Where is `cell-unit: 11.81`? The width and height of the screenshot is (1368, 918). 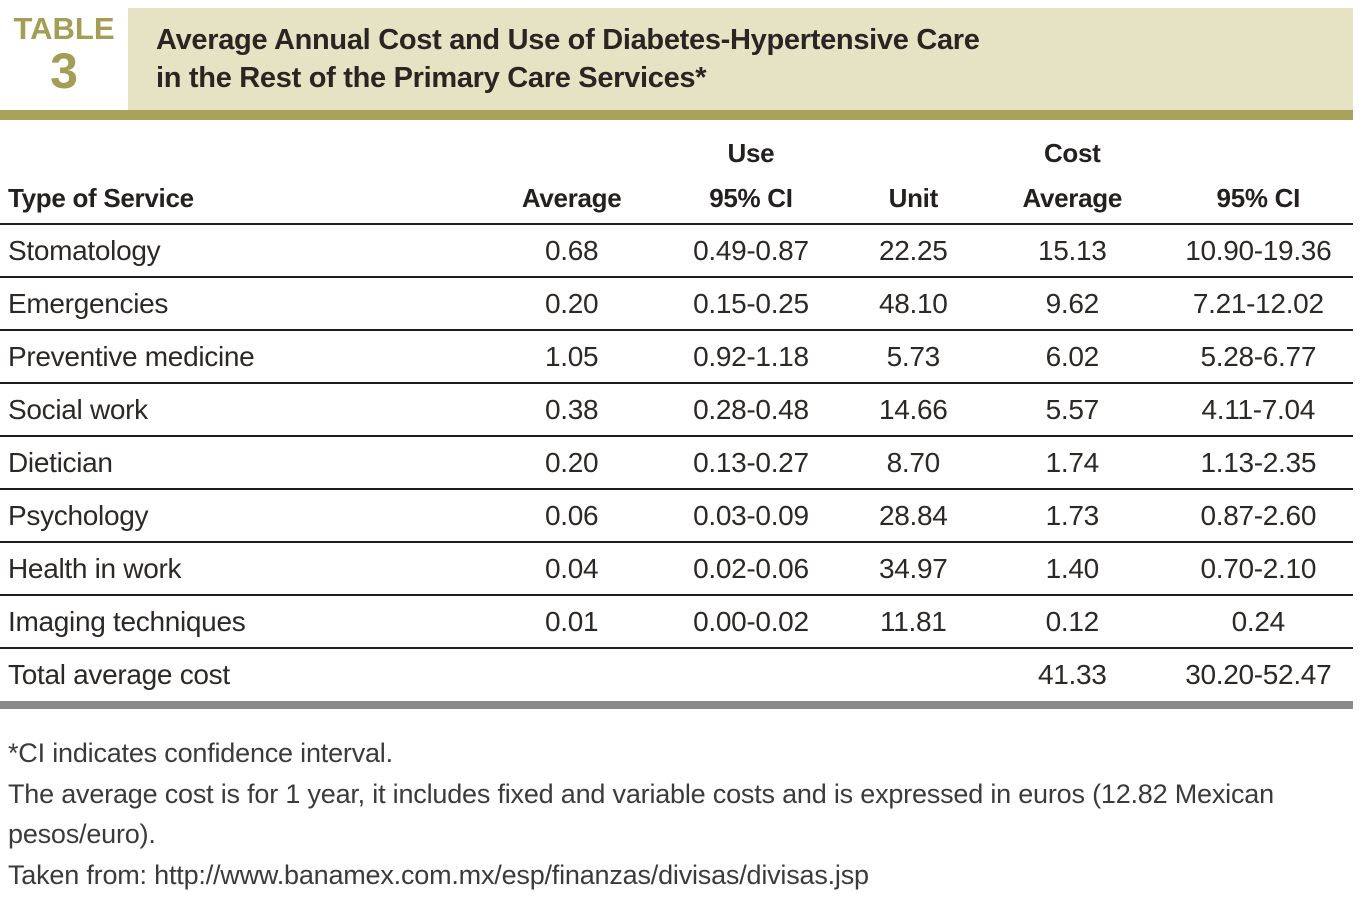
cell-unit: 11.81 is located at coordinates (913, 622).